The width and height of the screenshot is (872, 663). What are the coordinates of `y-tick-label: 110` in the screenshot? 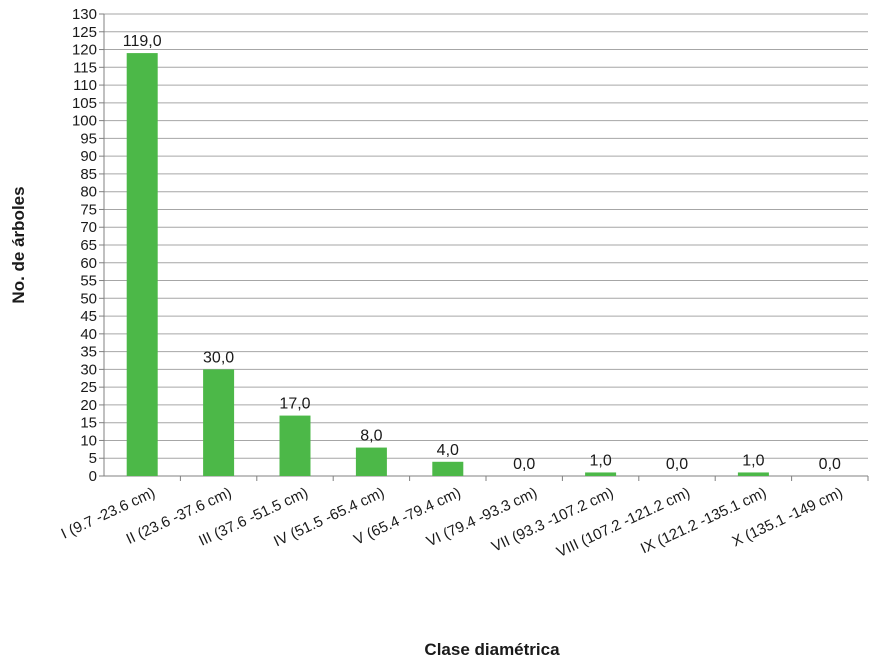 It's located at (85, 85).